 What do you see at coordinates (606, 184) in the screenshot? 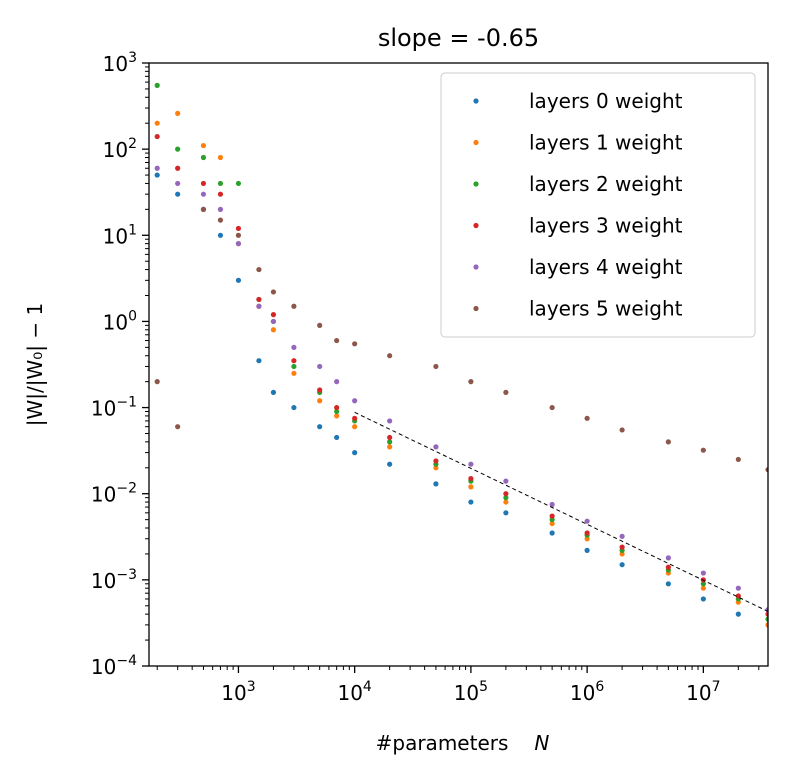
I see `legend-label: layers 2 weight` at bounding box center [606, 184].